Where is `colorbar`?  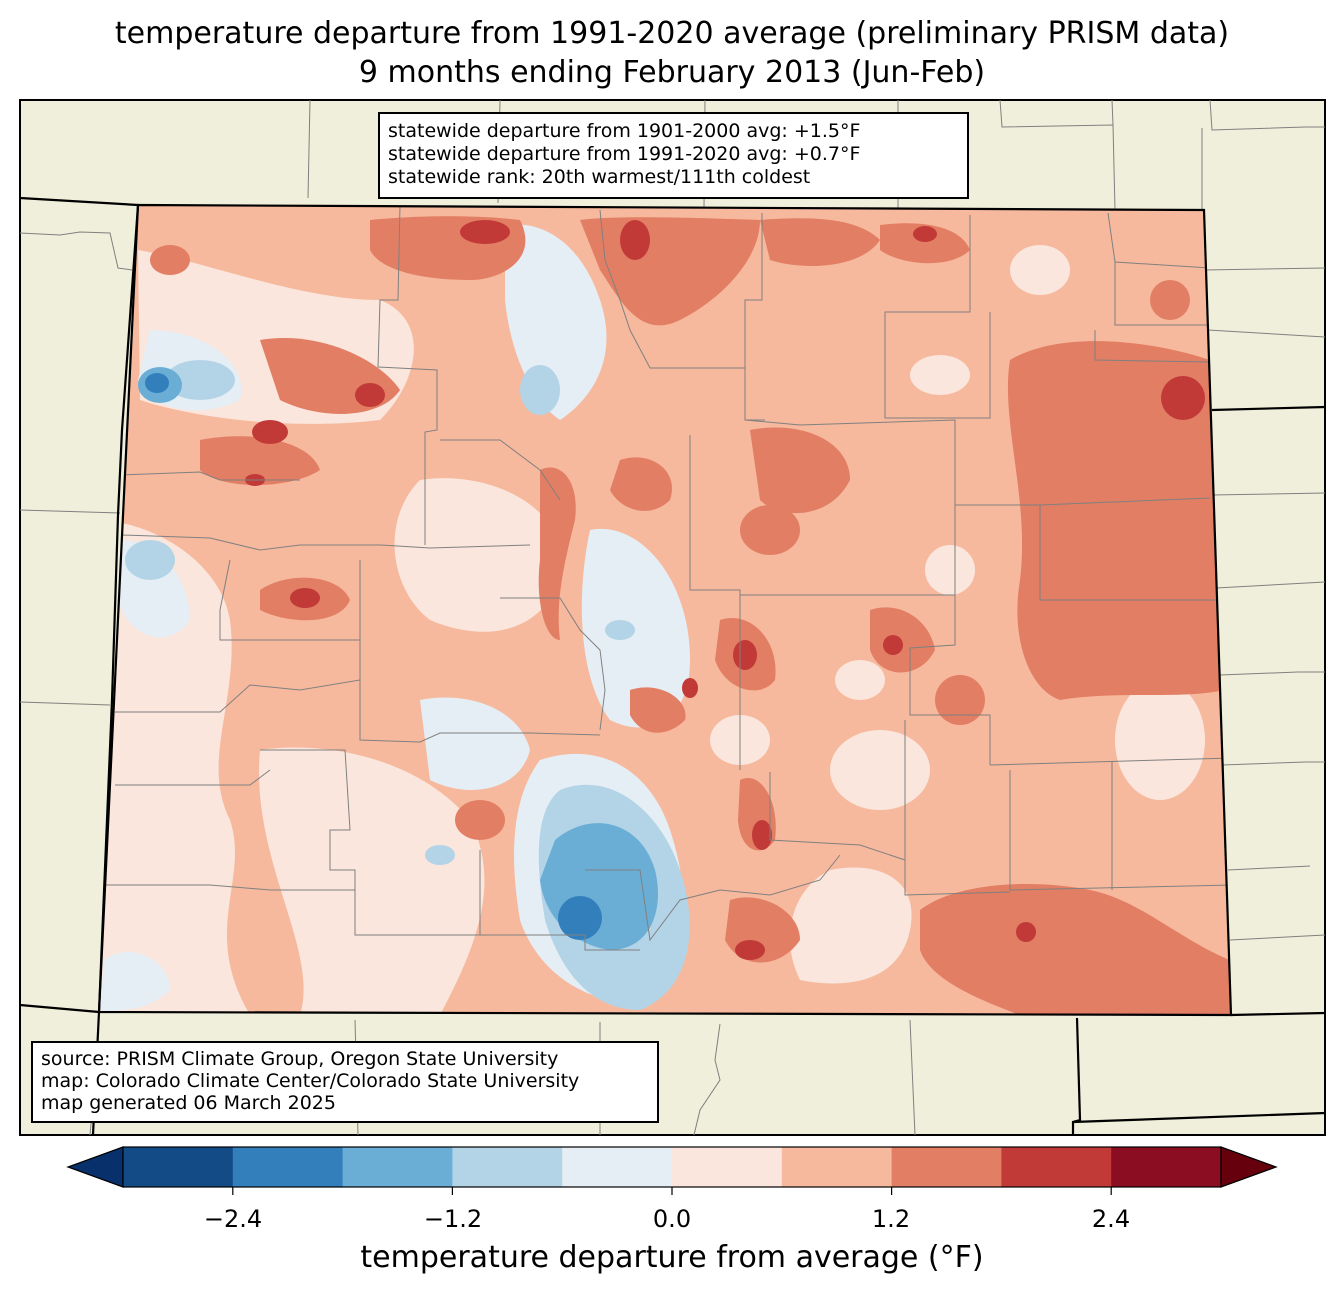 colorbar is located at coordinates (672, 1170).